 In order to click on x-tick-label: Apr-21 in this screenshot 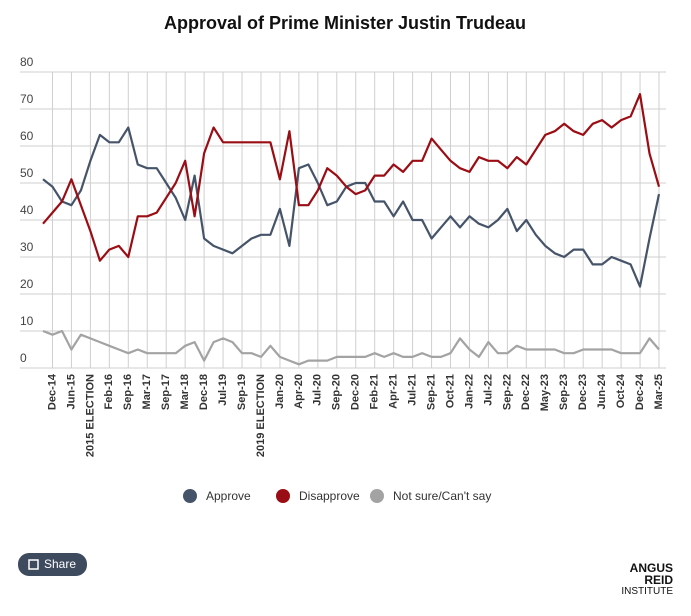, I will do `click(394, 391)`.